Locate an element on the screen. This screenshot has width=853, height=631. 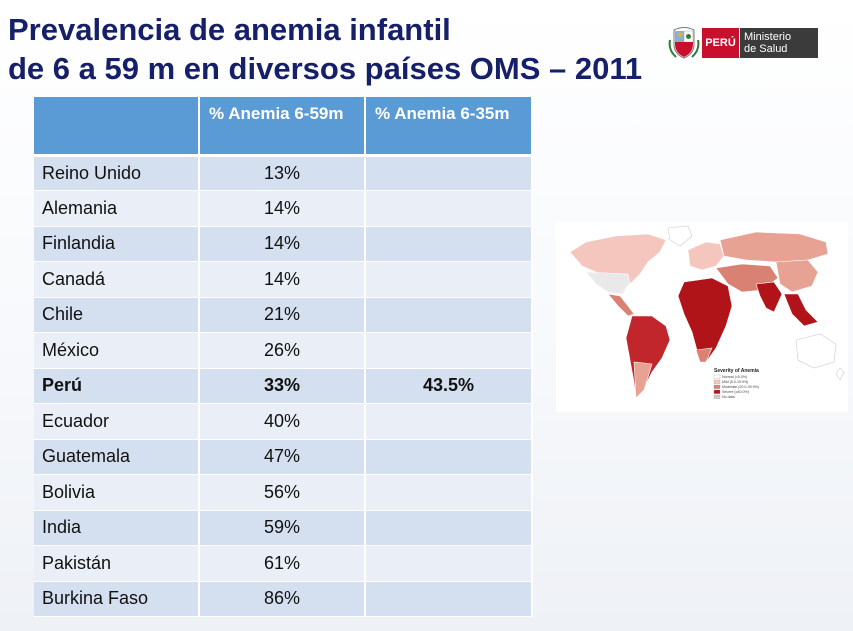
ministry-logo: PERÚ Ministerio de Salud is located at coordinates (743, 43).